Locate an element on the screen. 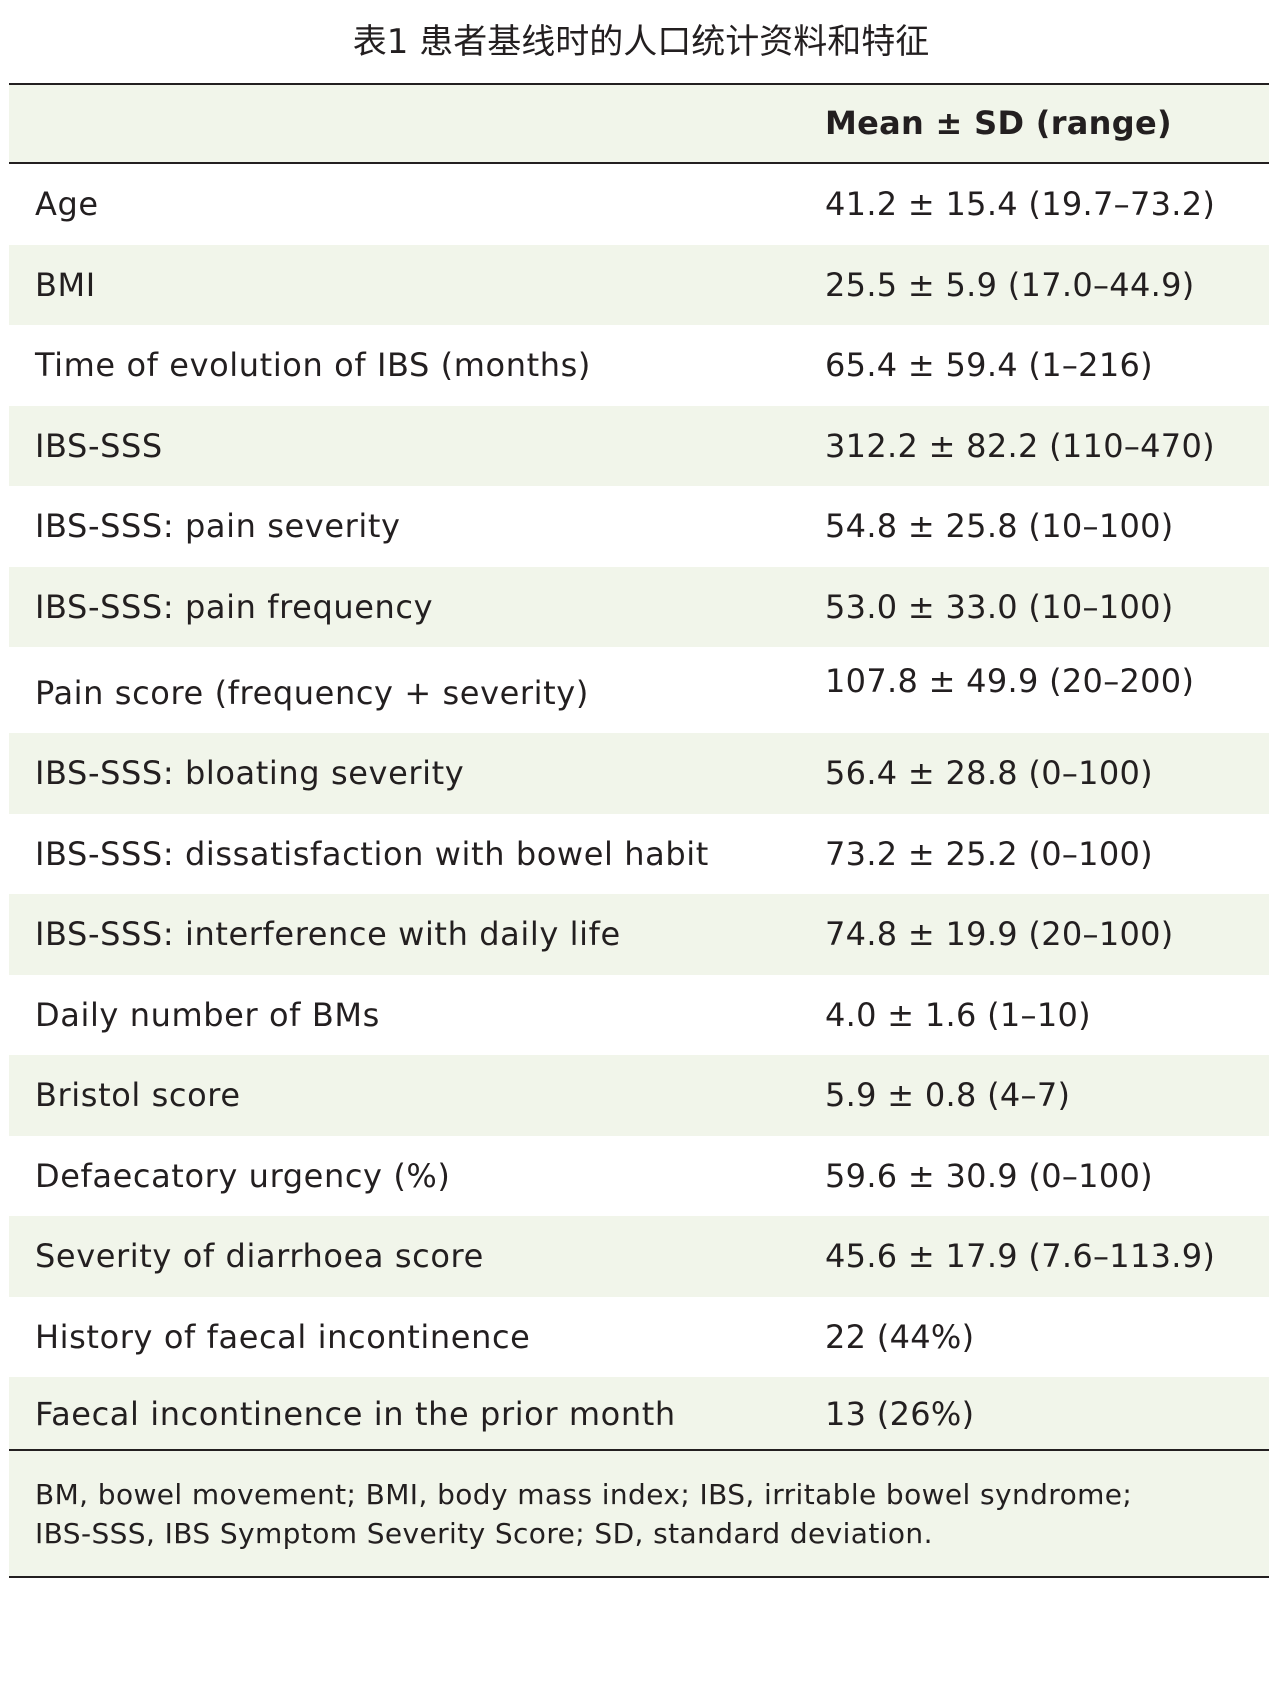  row-value: 54.8 ± 25.8 (10–100) is located at coordinates (999, 526).